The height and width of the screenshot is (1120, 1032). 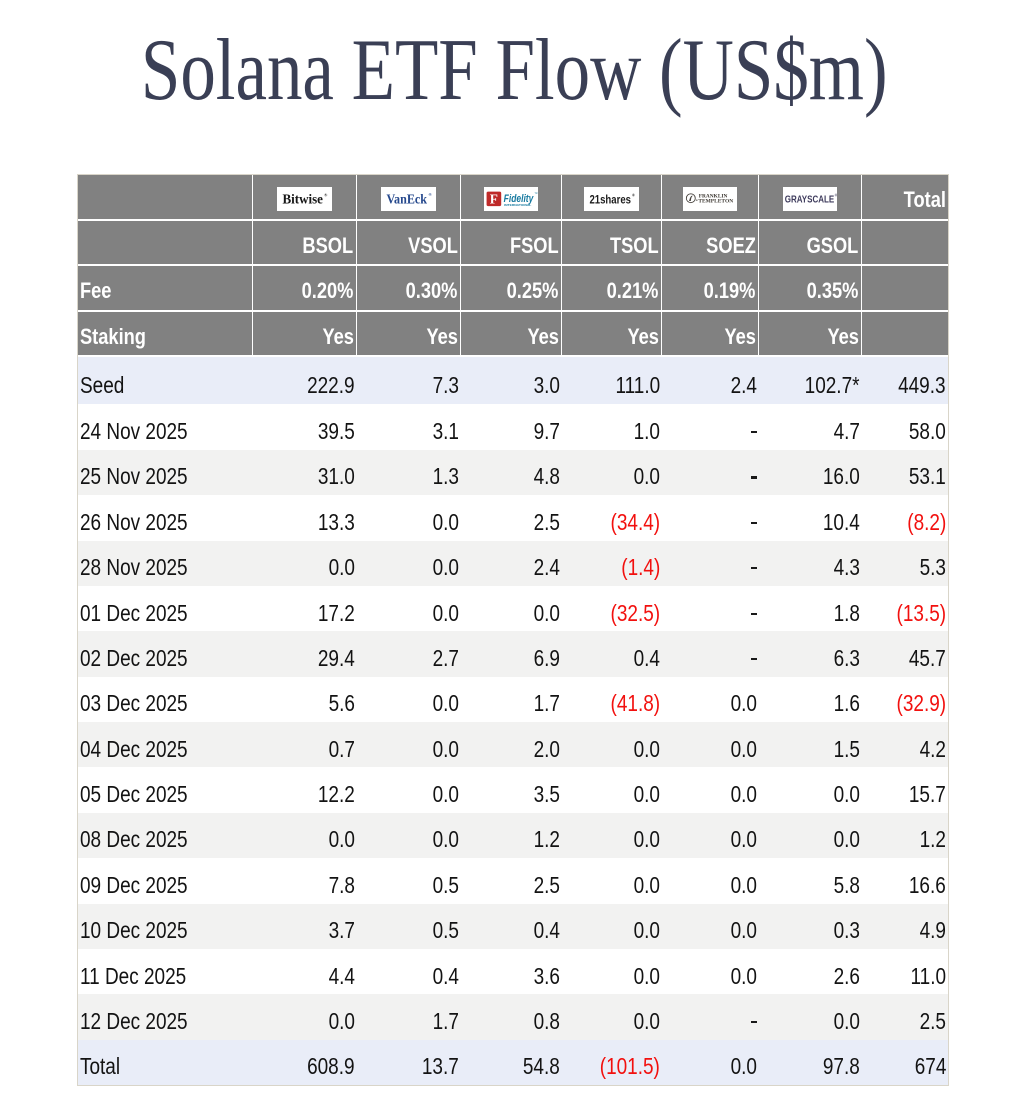 What do you see at coordinates (494, 199) in the screenshot?
I see `svg-text: F` at bounding box center [494, 199].